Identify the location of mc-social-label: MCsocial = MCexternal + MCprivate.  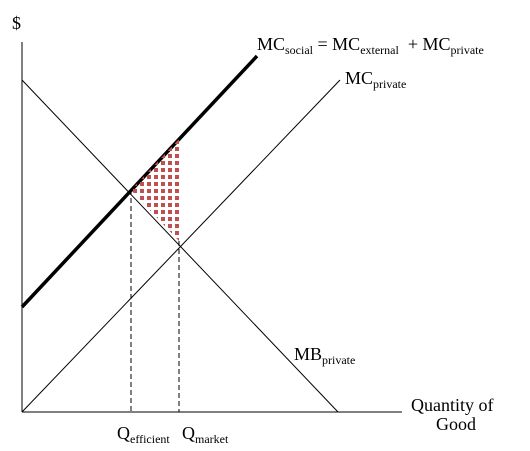
(370, 45).